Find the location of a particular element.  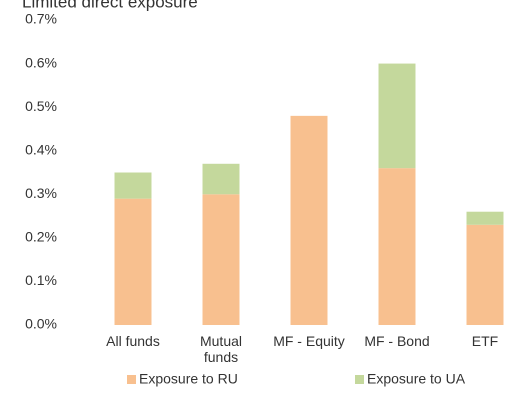

x-tick-label: All funds is located at coordinates (133, 341).